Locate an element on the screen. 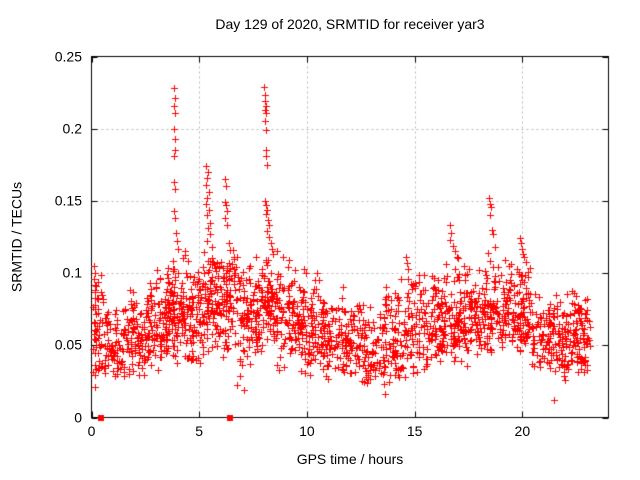 Image resolution: width=640 pixels, height=480 pixels. y-axis-label: SRMTID / TECUs is located at coordinates (16, 237).